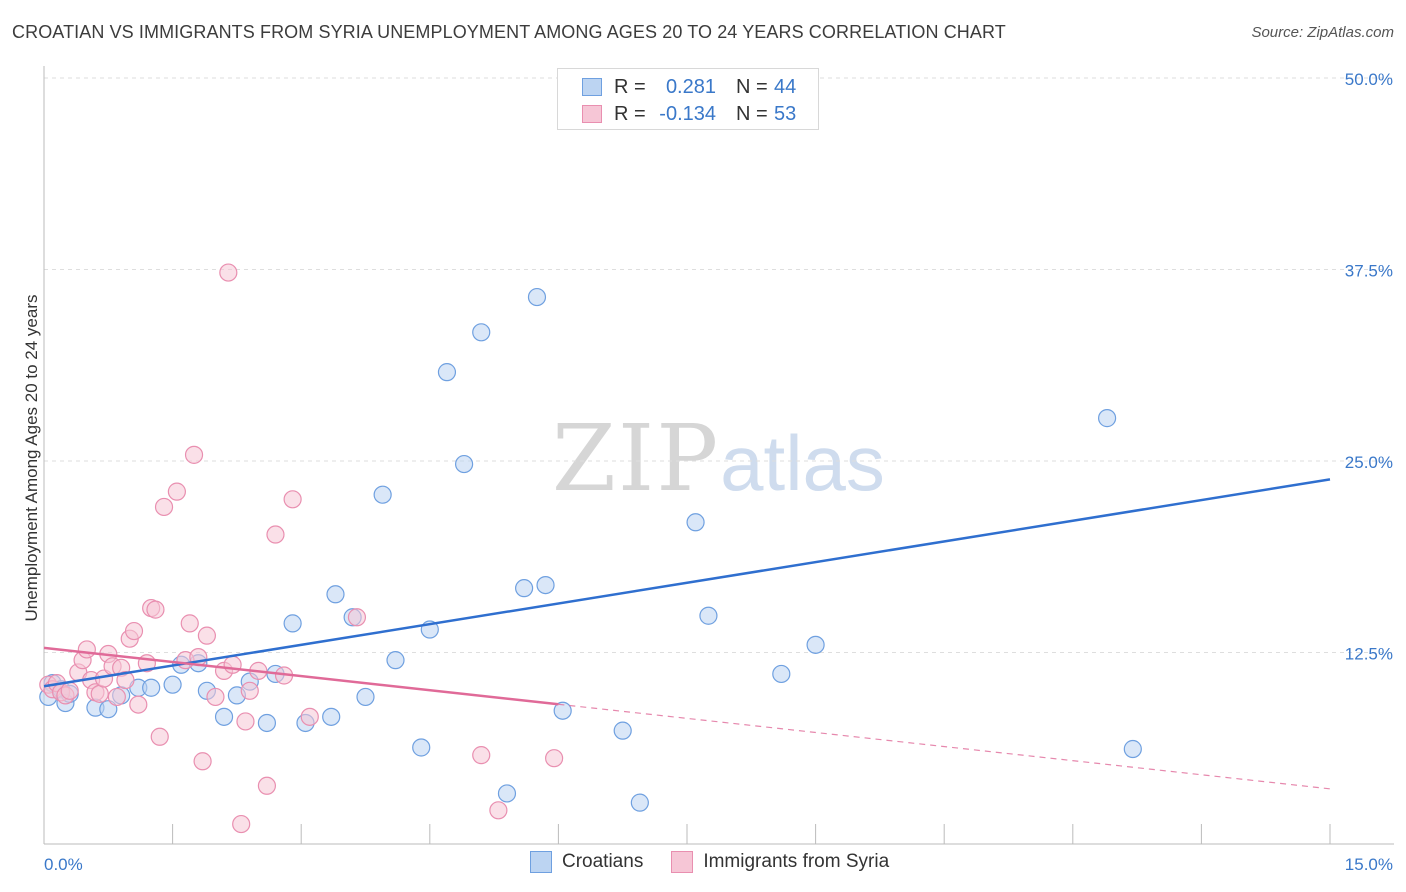 The image size is (1406, 892). Describe the element at coordinates (785, 113) in the screenshot. I see `legend-n-value-syria: 53` at that location.